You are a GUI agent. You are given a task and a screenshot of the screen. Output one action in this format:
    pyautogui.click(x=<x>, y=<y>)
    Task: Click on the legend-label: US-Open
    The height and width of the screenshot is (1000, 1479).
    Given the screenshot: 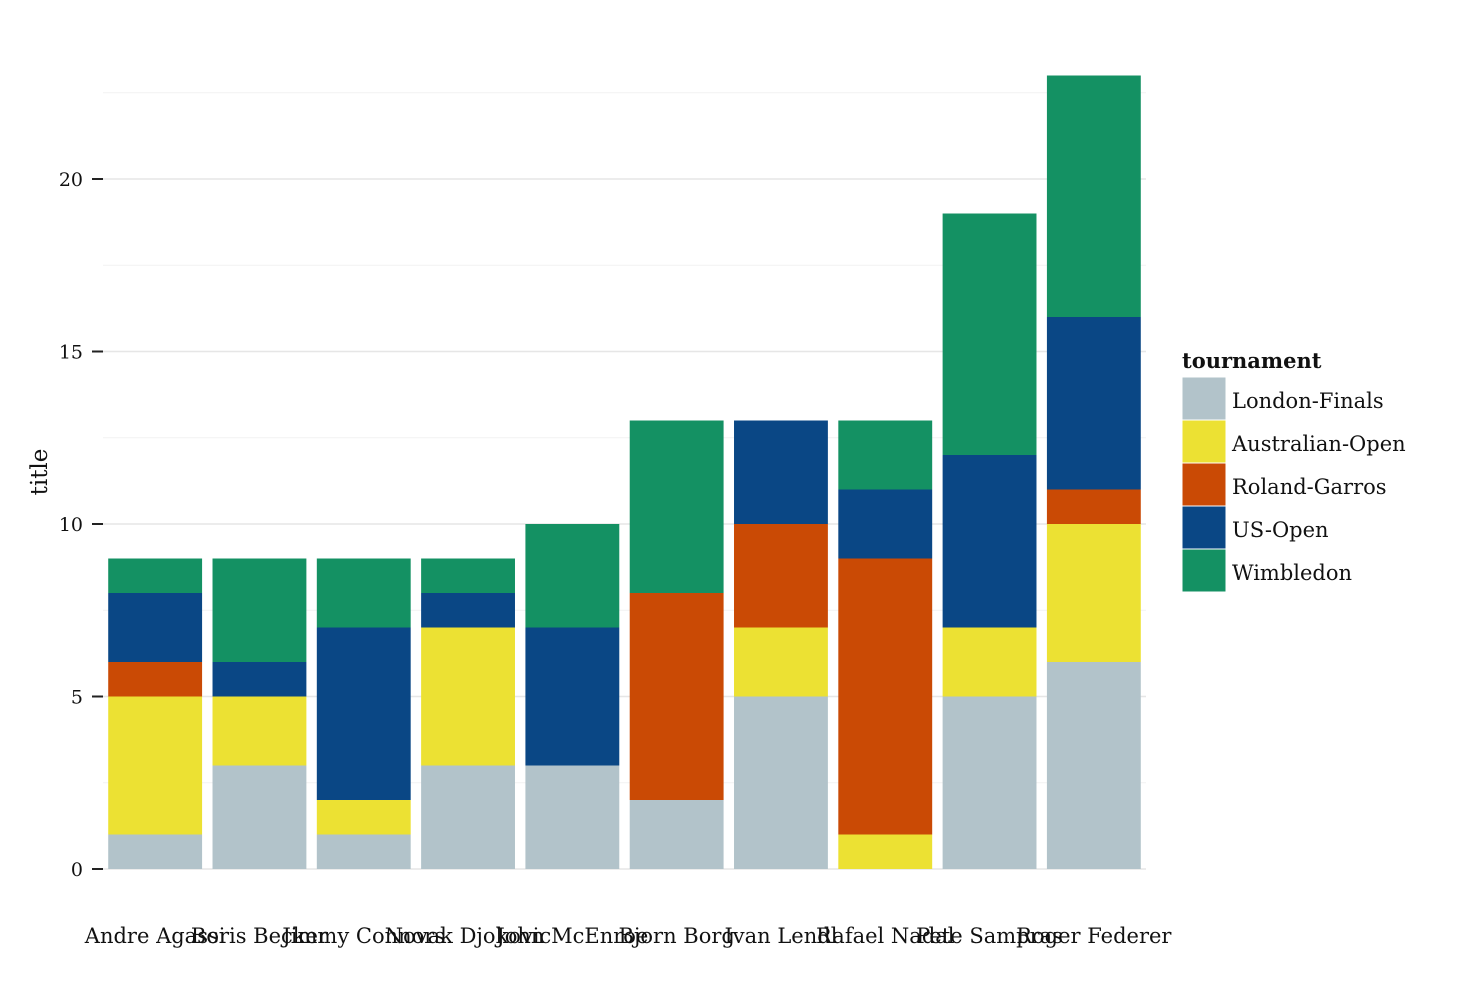 What is the action you would take?
    pyautogui.click(x=1280, y=530)
    